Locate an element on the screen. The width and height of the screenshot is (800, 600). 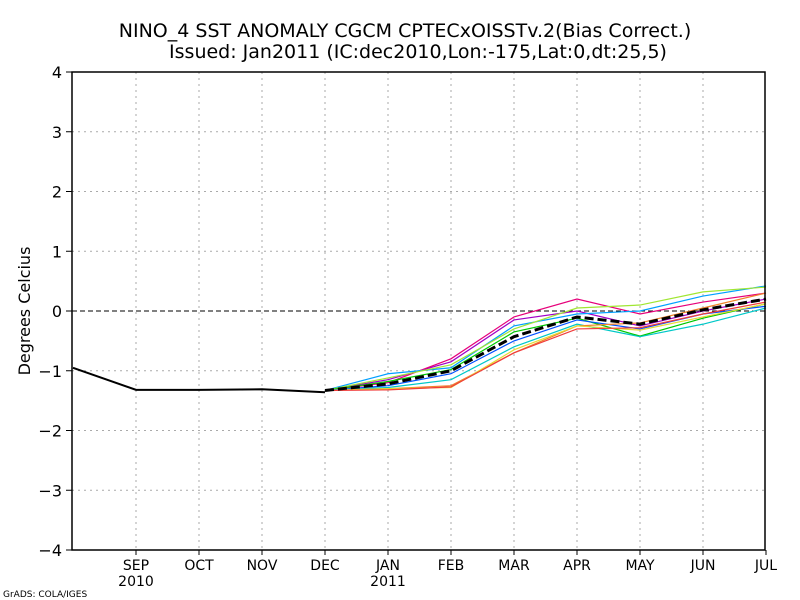
y-axis-label: Degrees Celcius is located at coordinates (24, 311).